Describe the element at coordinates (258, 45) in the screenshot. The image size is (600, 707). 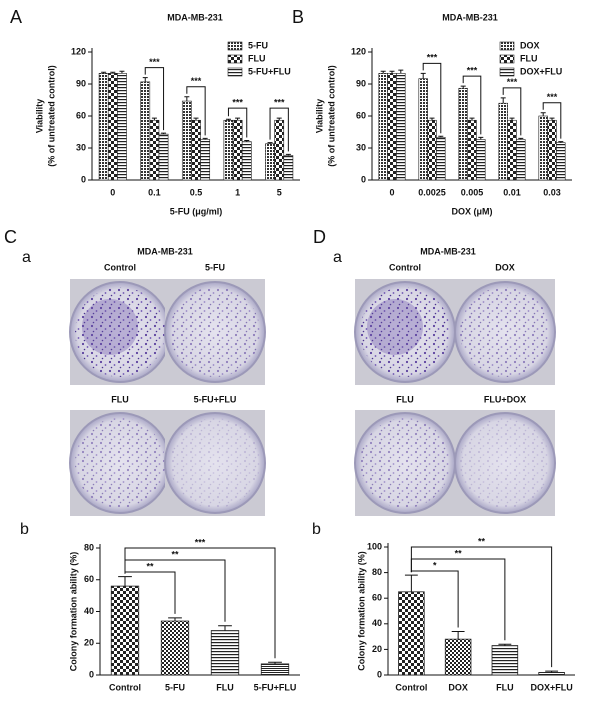
I see `legend-label: 5-FU` at that location.